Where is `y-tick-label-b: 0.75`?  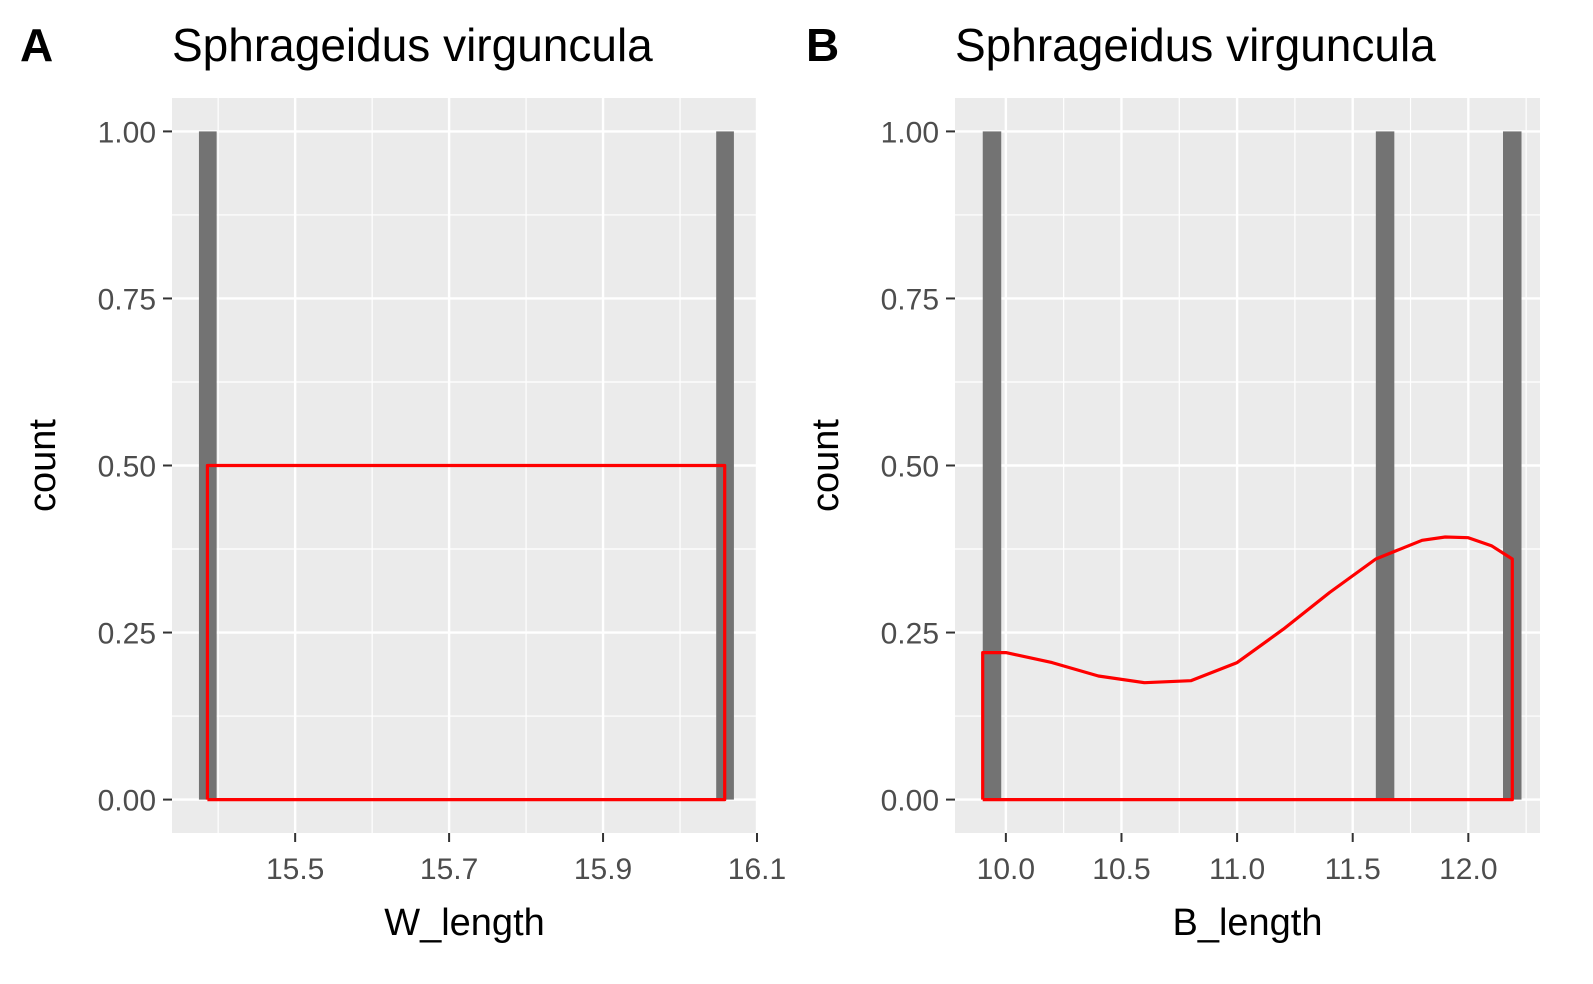 y-tick-label-b: 0.75 is located at coordinates (910, 299).